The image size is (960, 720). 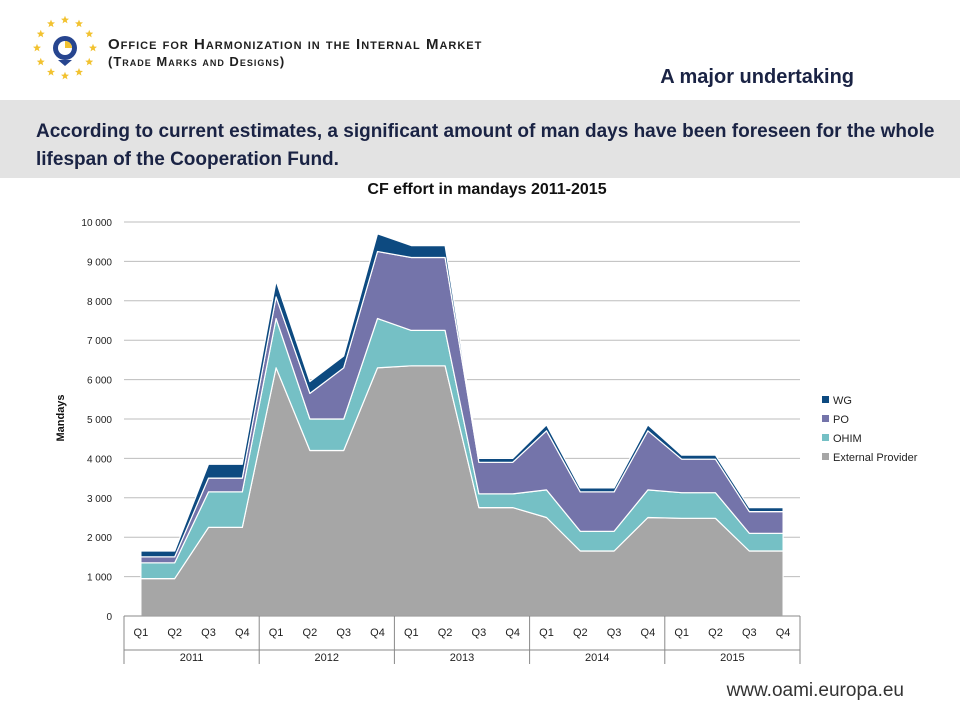 I want to click on y-tick-label: 0, so click(x=109, y=617).